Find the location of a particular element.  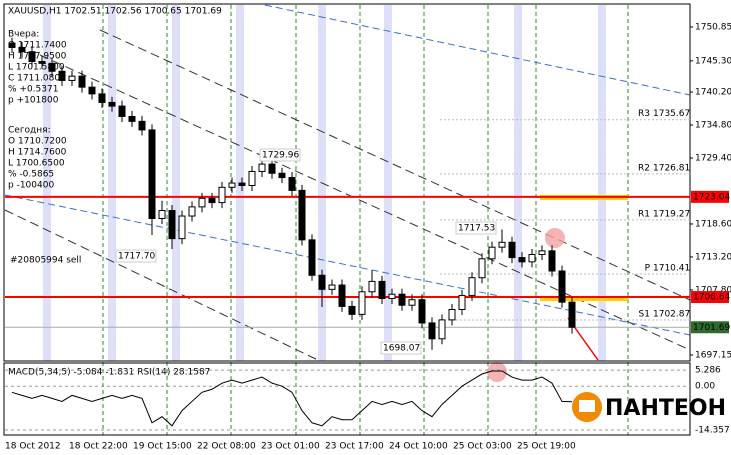

pivot-name: R3 is located at coordinates (644, 114).